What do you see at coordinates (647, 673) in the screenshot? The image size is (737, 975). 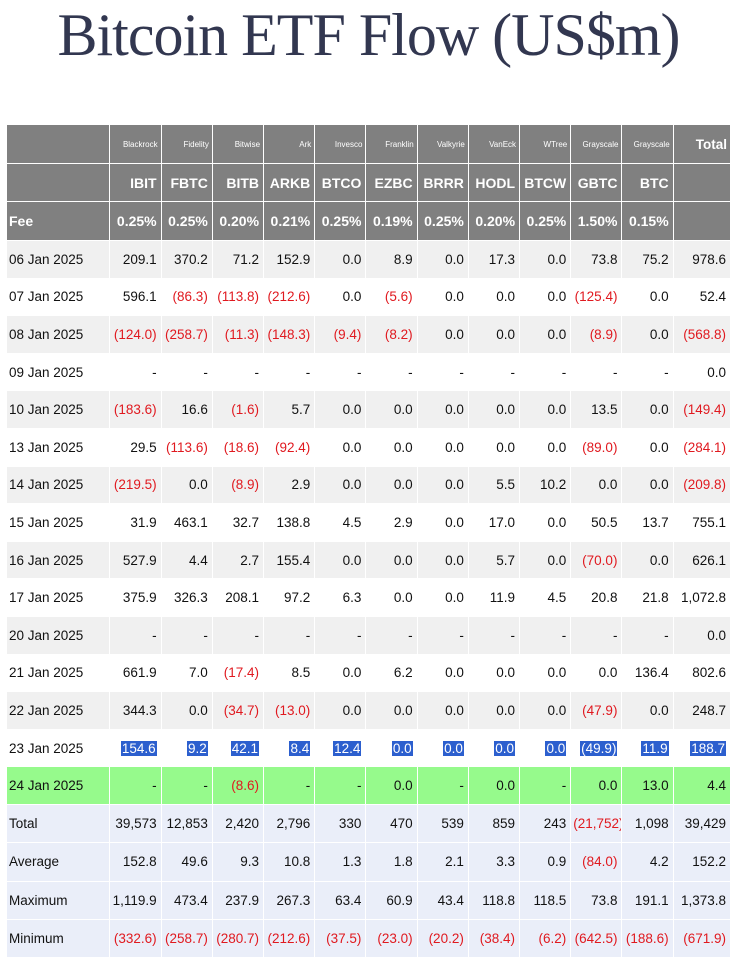 I see `flow-cell: 136.4` at bounding box center [647, 673].